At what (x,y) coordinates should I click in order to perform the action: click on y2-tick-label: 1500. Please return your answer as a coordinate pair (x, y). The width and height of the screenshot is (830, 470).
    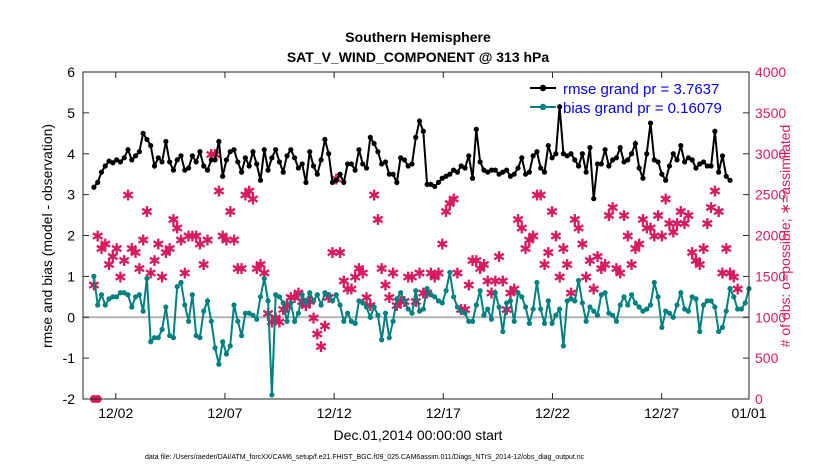
    Looking at the image, I should click on (770, 276).